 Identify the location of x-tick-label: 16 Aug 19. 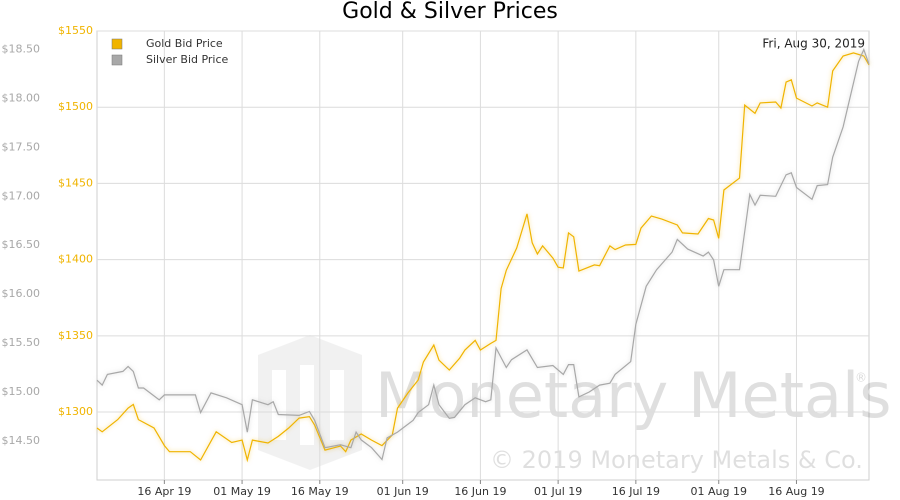
(796, 491).